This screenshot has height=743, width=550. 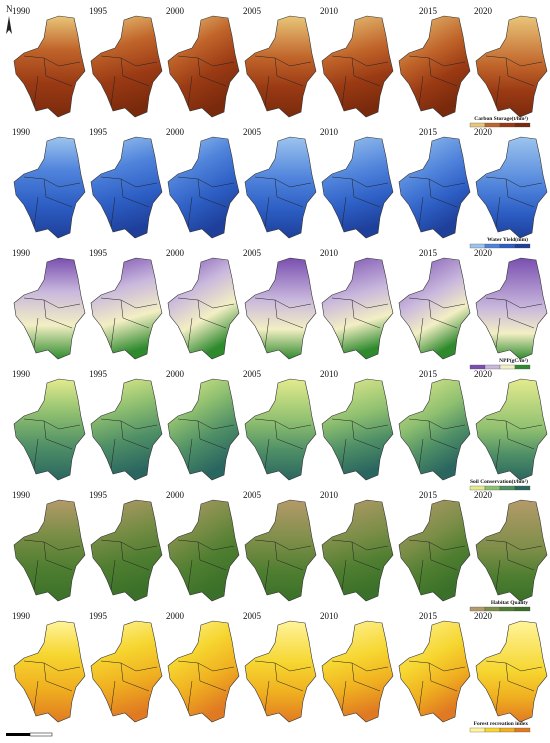 I want to click on legend-title: NPP(gC/m²), so click(x=513, y=360).